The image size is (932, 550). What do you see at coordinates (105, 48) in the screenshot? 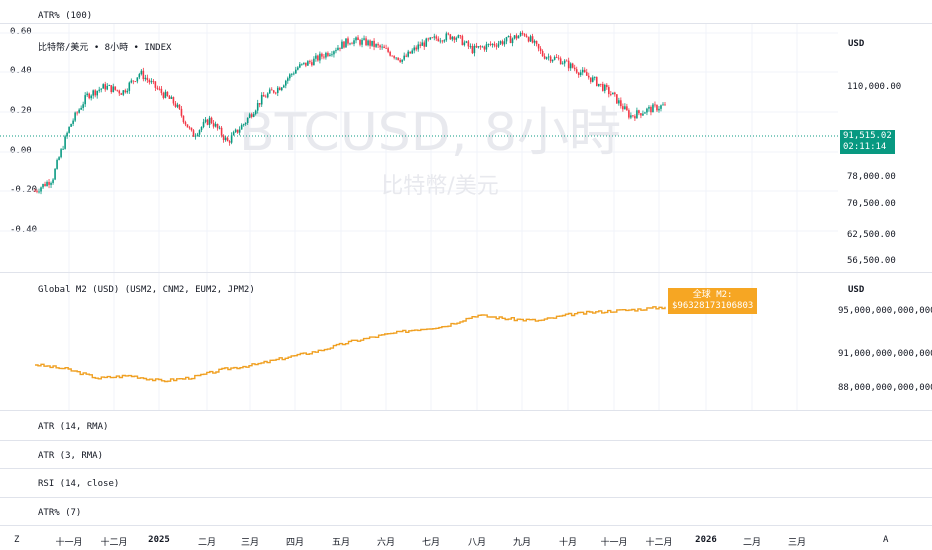
I see `main-chart-legend: 比特幣/美元 • 8小時 • INDEX` at bounding box center [105, 48].